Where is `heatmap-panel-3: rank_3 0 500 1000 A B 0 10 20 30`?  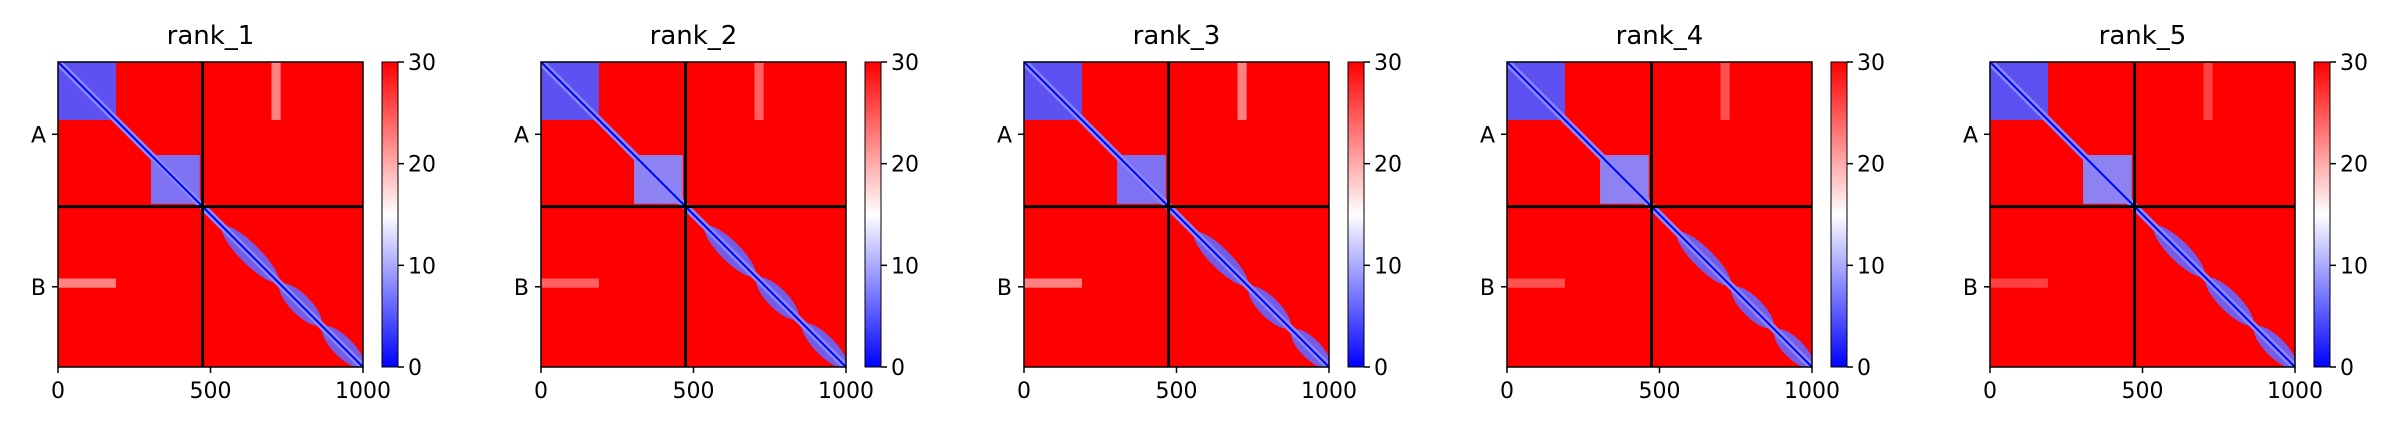
heatmap-panel-3: rank_3 0 500 1000 A B 0 10 20 30 is located at coordinates (1199, 212).